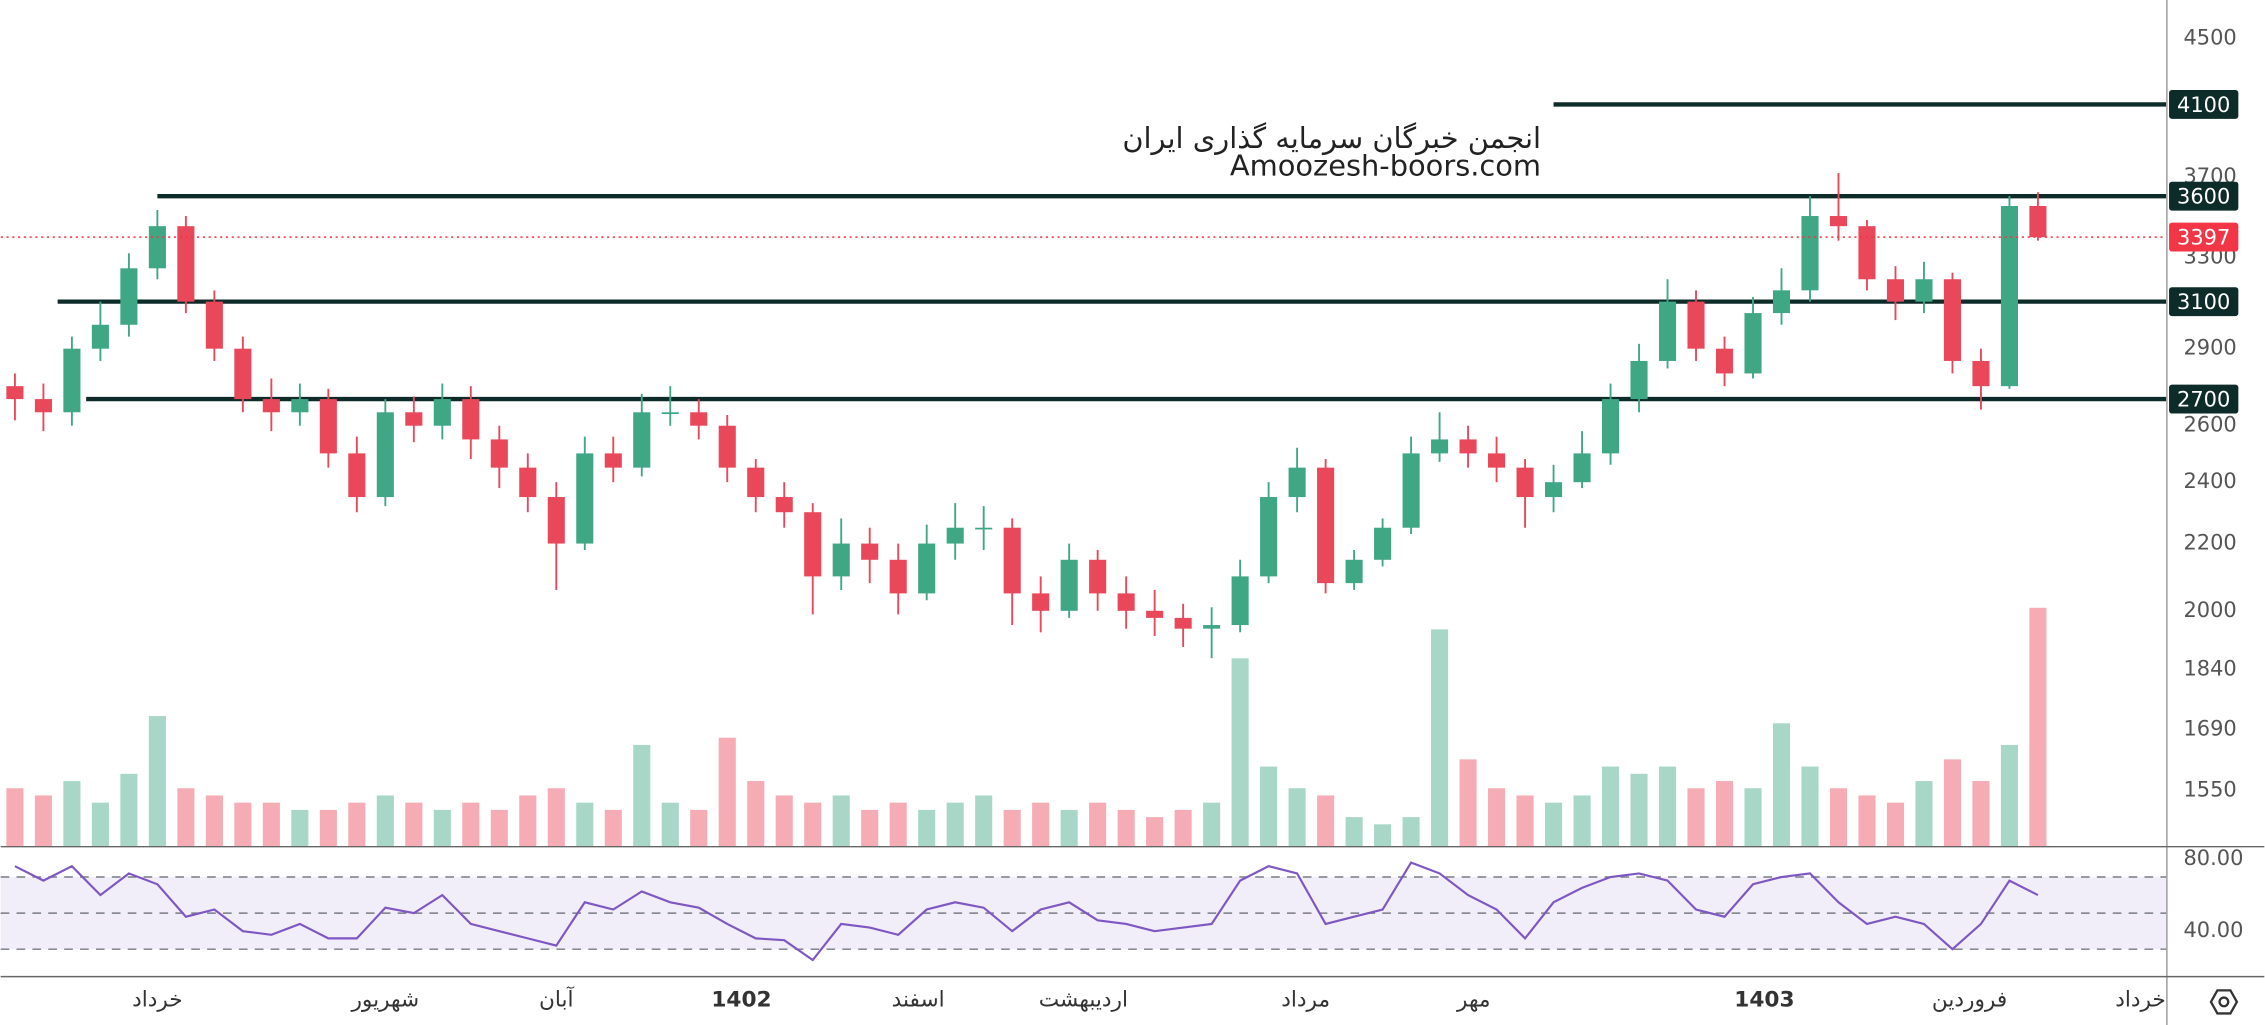  I want to click on level-label: 3100, so click(2203, 302).